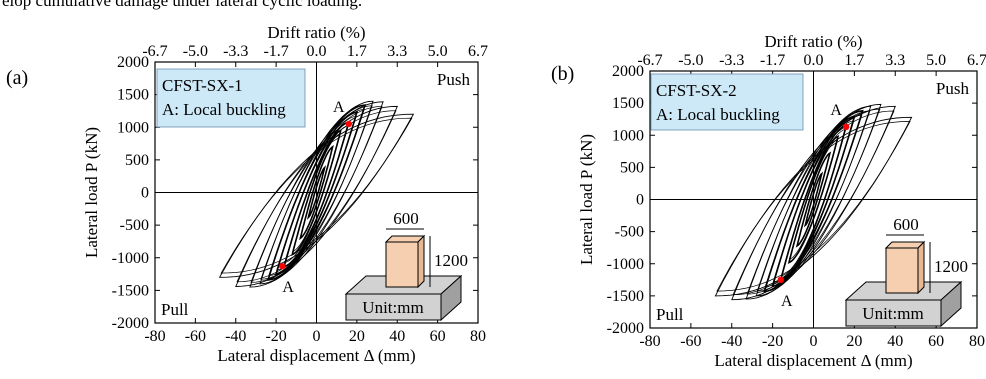 This screenshot has height=379, width=986. Describe the element at coordinates (478, 336) in the screenshot. I see `x-tick-label: 80` at that location.